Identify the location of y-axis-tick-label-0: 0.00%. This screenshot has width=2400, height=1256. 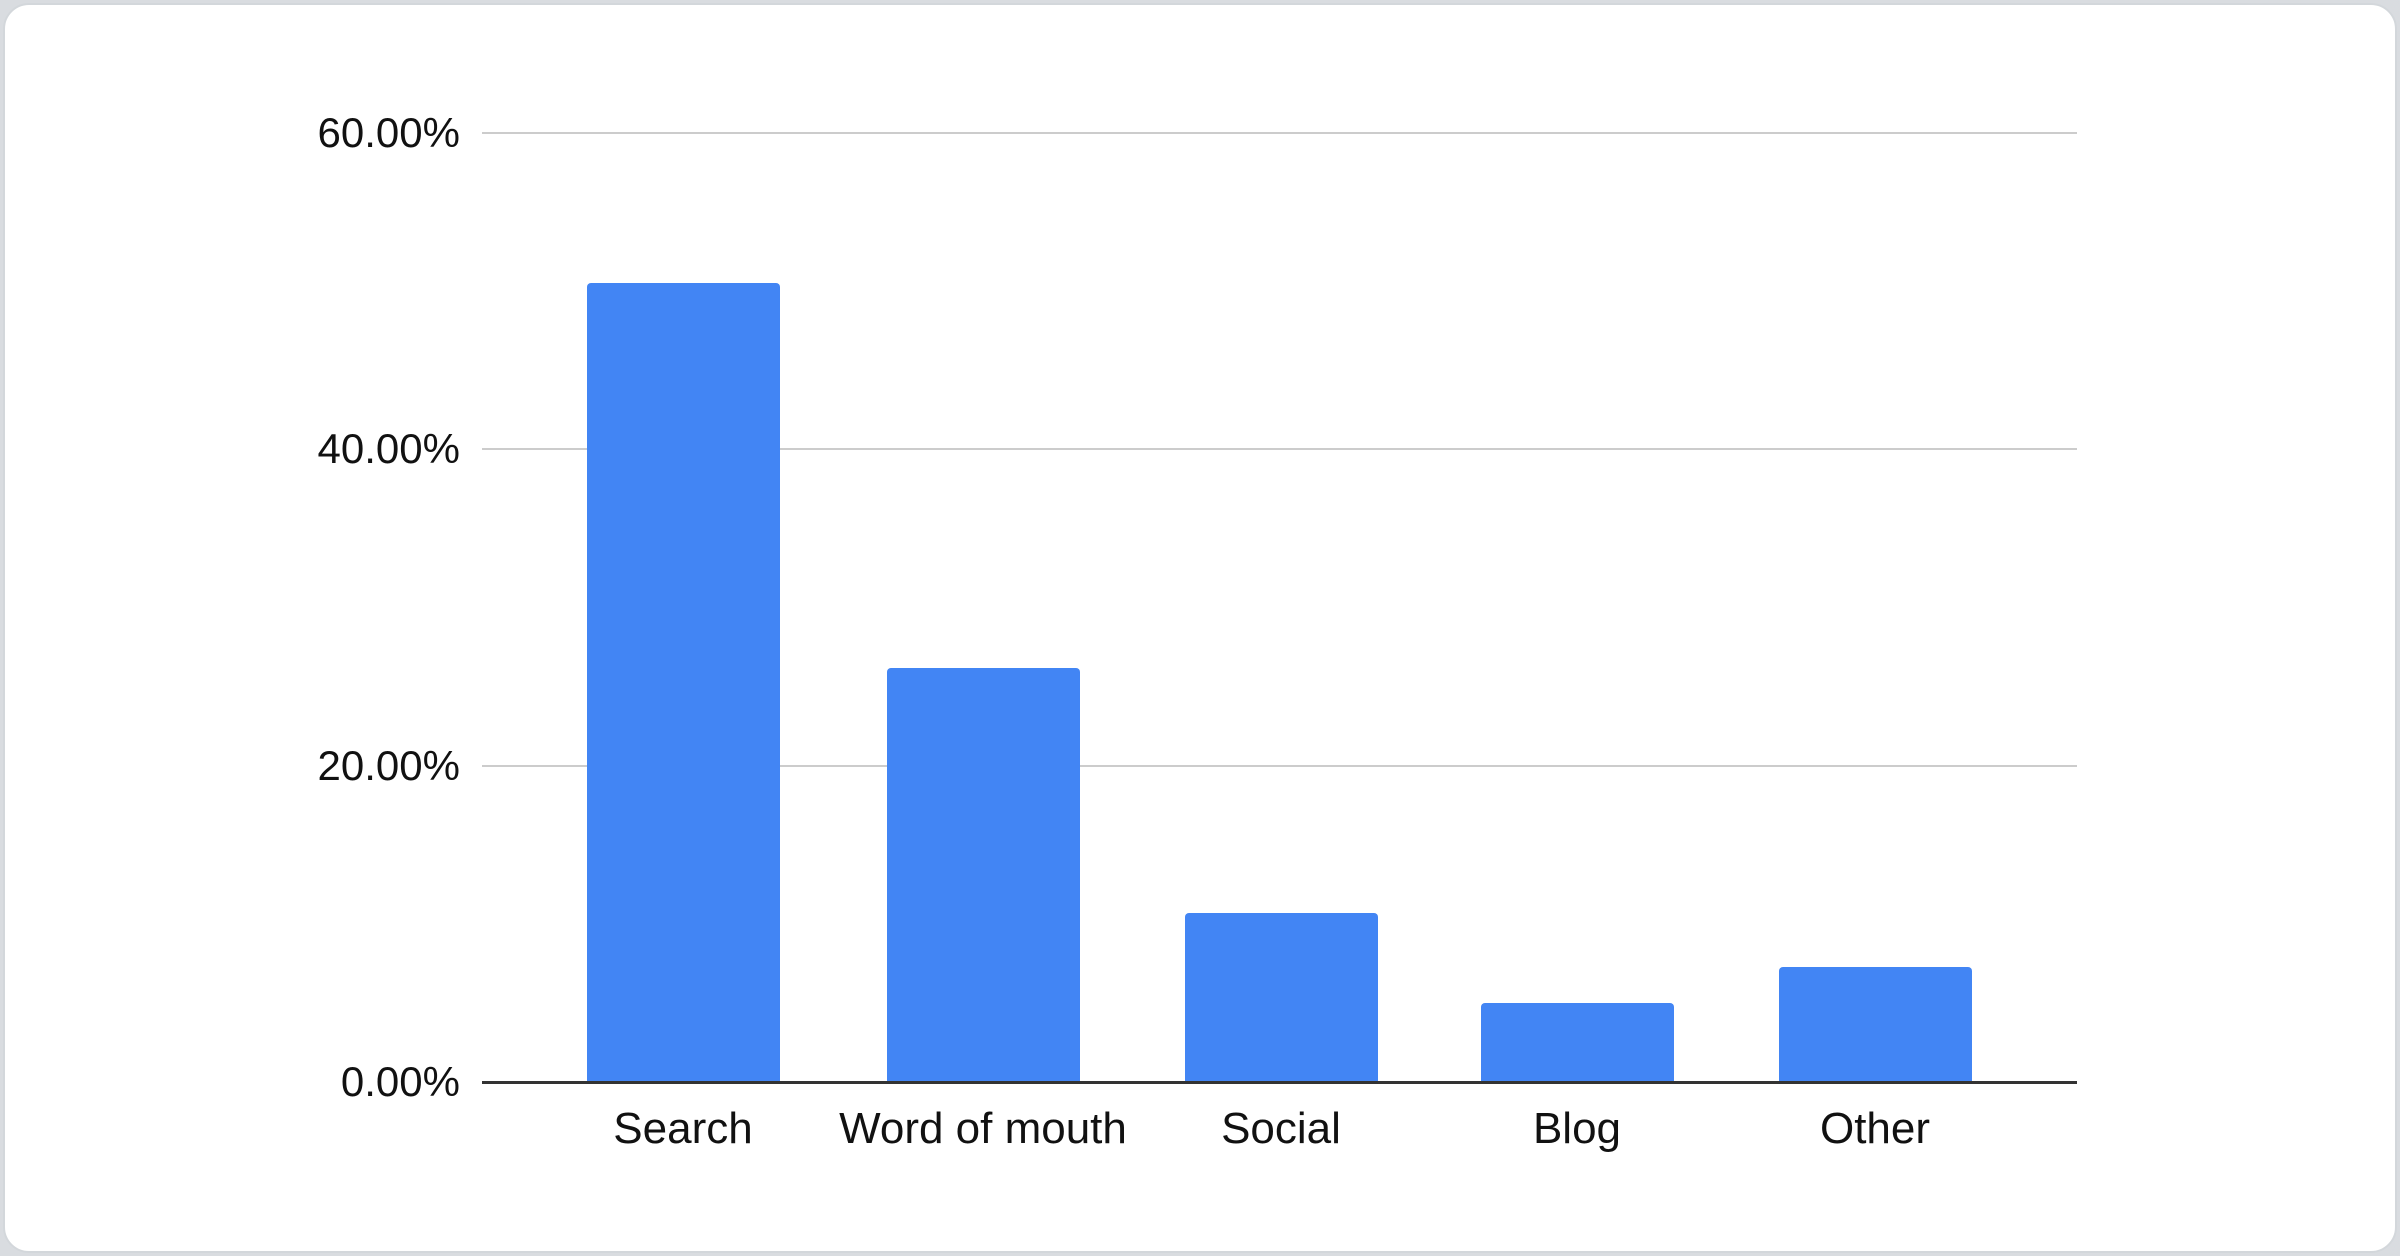
(400, 1081).